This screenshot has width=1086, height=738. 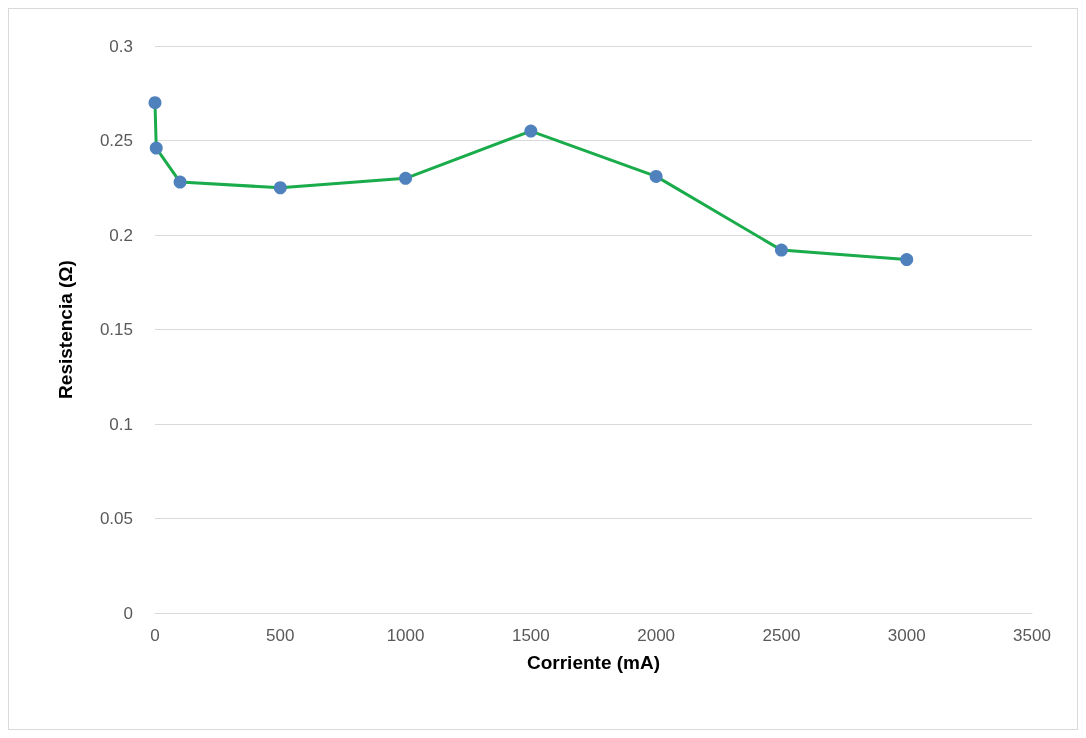 I want to click on y-tick-label: 0.25, so click(x=116, y=140).